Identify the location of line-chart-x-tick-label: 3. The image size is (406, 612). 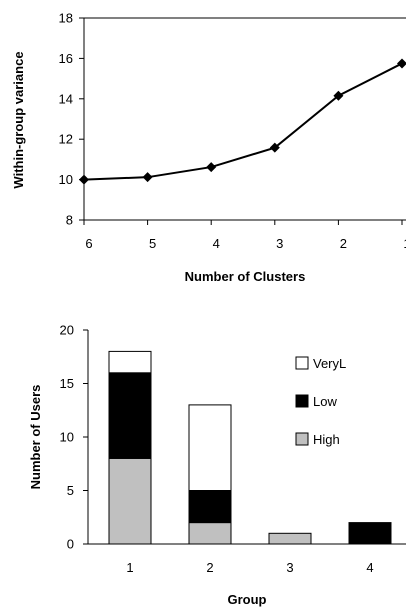
(279, 243).